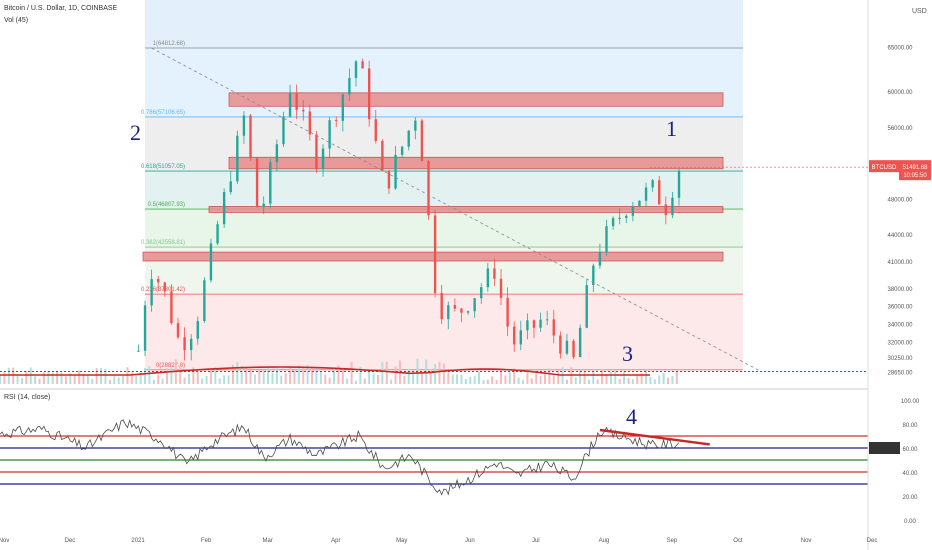 The height and width of the screenshot is (550, 932). Describe the element at coordinates (206, 541) in the screenshot. I see `date-tick-label: Feb` at that location.